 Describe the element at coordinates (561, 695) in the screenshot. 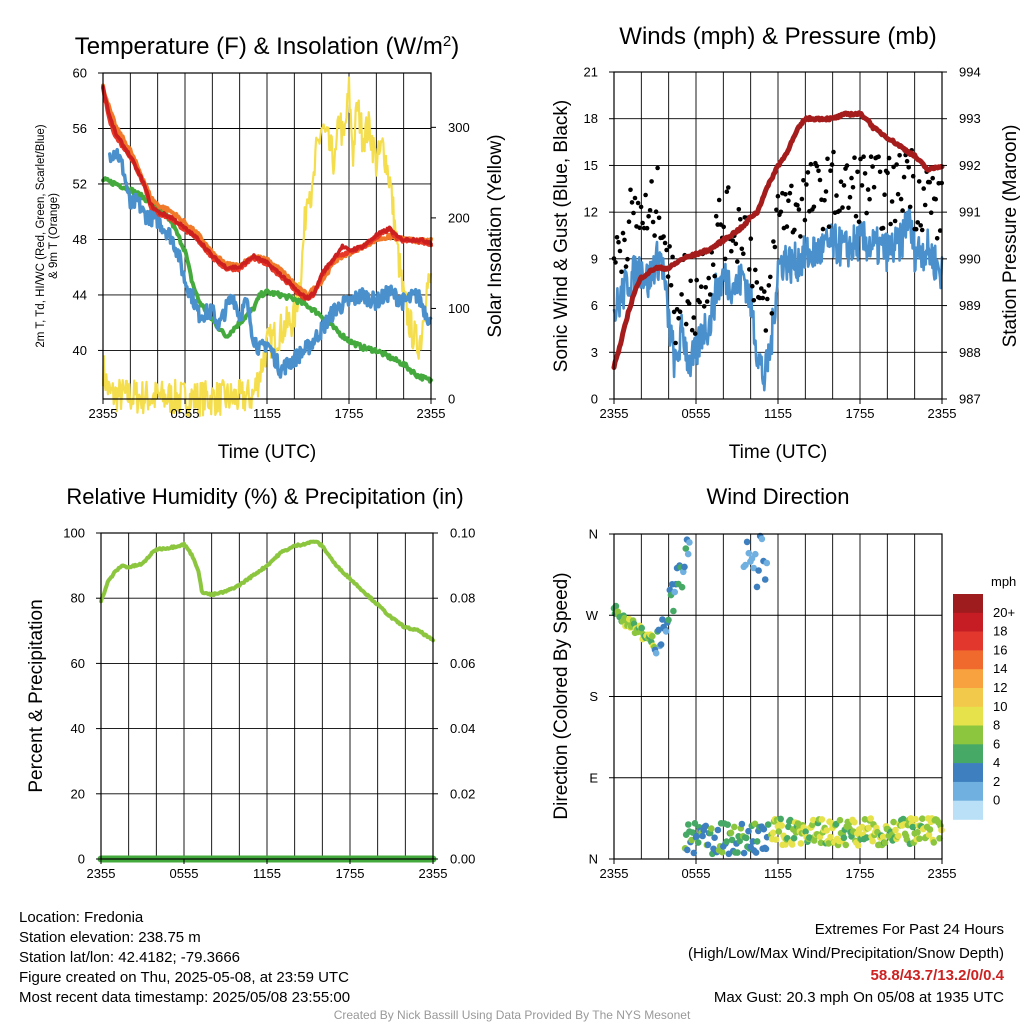

I see `direction-ylabel: Direction (Colored By Speed)` at that location.